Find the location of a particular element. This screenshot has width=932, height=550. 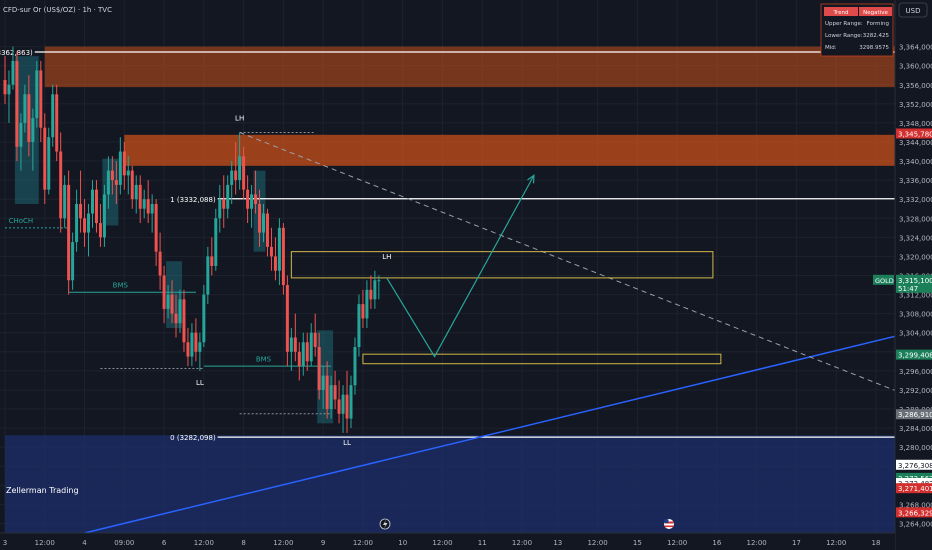

price-tag-value: 3,286,910 is located at coordinates (915, 415).